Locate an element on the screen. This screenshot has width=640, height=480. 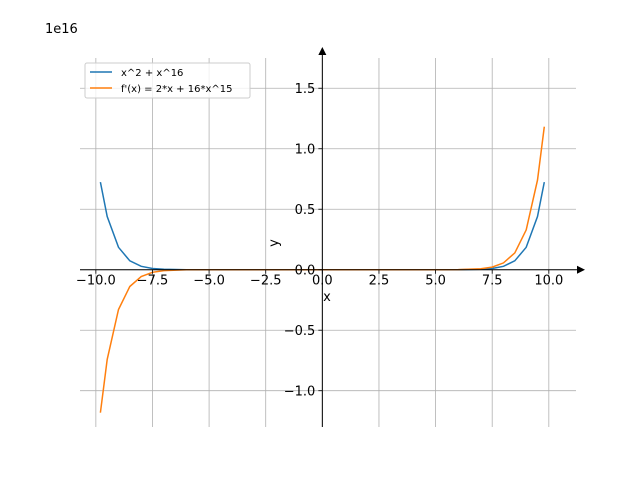
legend-label-series-2: f'(x) = 2*x + 16*x^15 is located at coordinates (177, 89).